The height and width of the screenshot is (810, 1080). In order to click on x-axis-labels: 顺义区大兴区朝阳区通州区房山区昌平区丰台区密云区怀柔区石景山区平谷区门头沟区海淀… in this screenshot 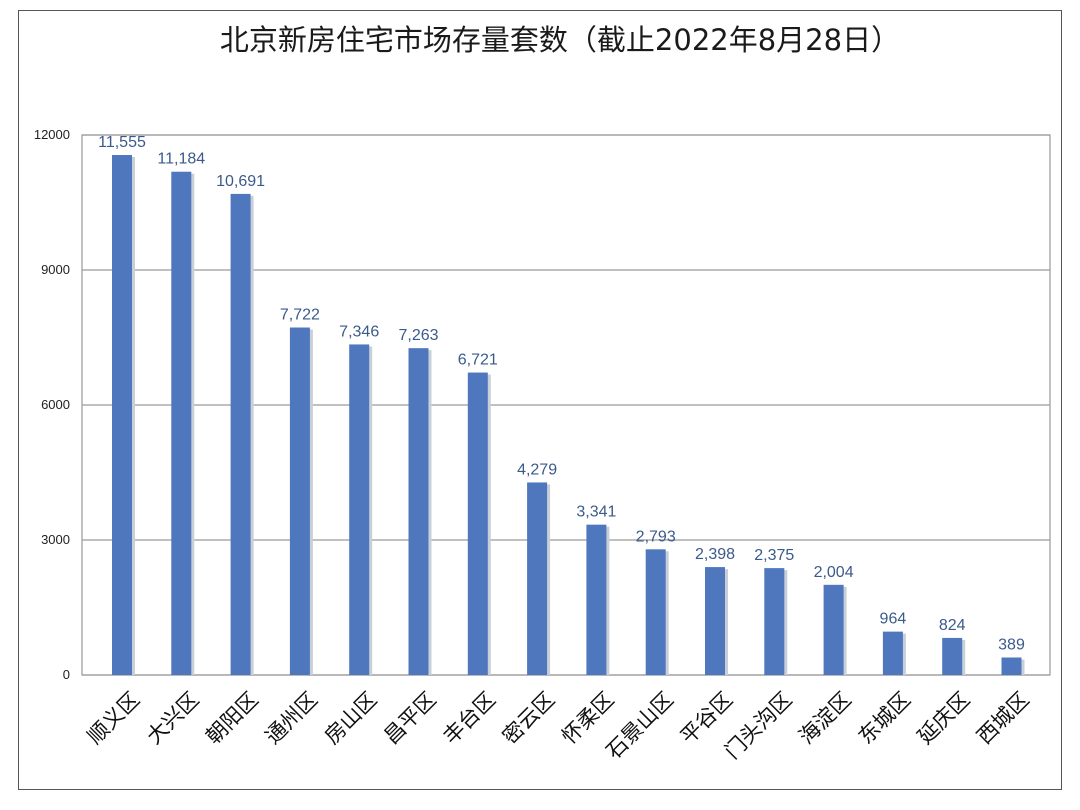, I will do `click(558, 725)`.